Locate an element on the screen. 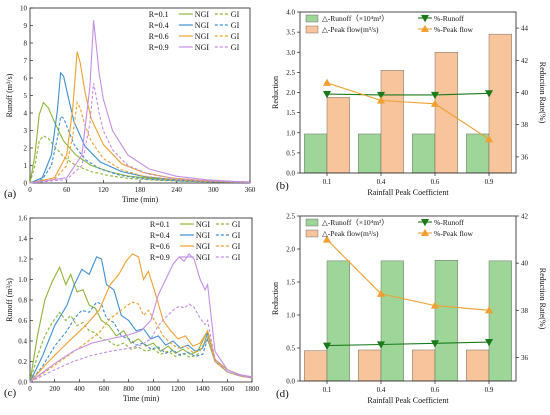  x-axis-label: Rainfall Peak Coefficient is located at coordinates (408, 192).